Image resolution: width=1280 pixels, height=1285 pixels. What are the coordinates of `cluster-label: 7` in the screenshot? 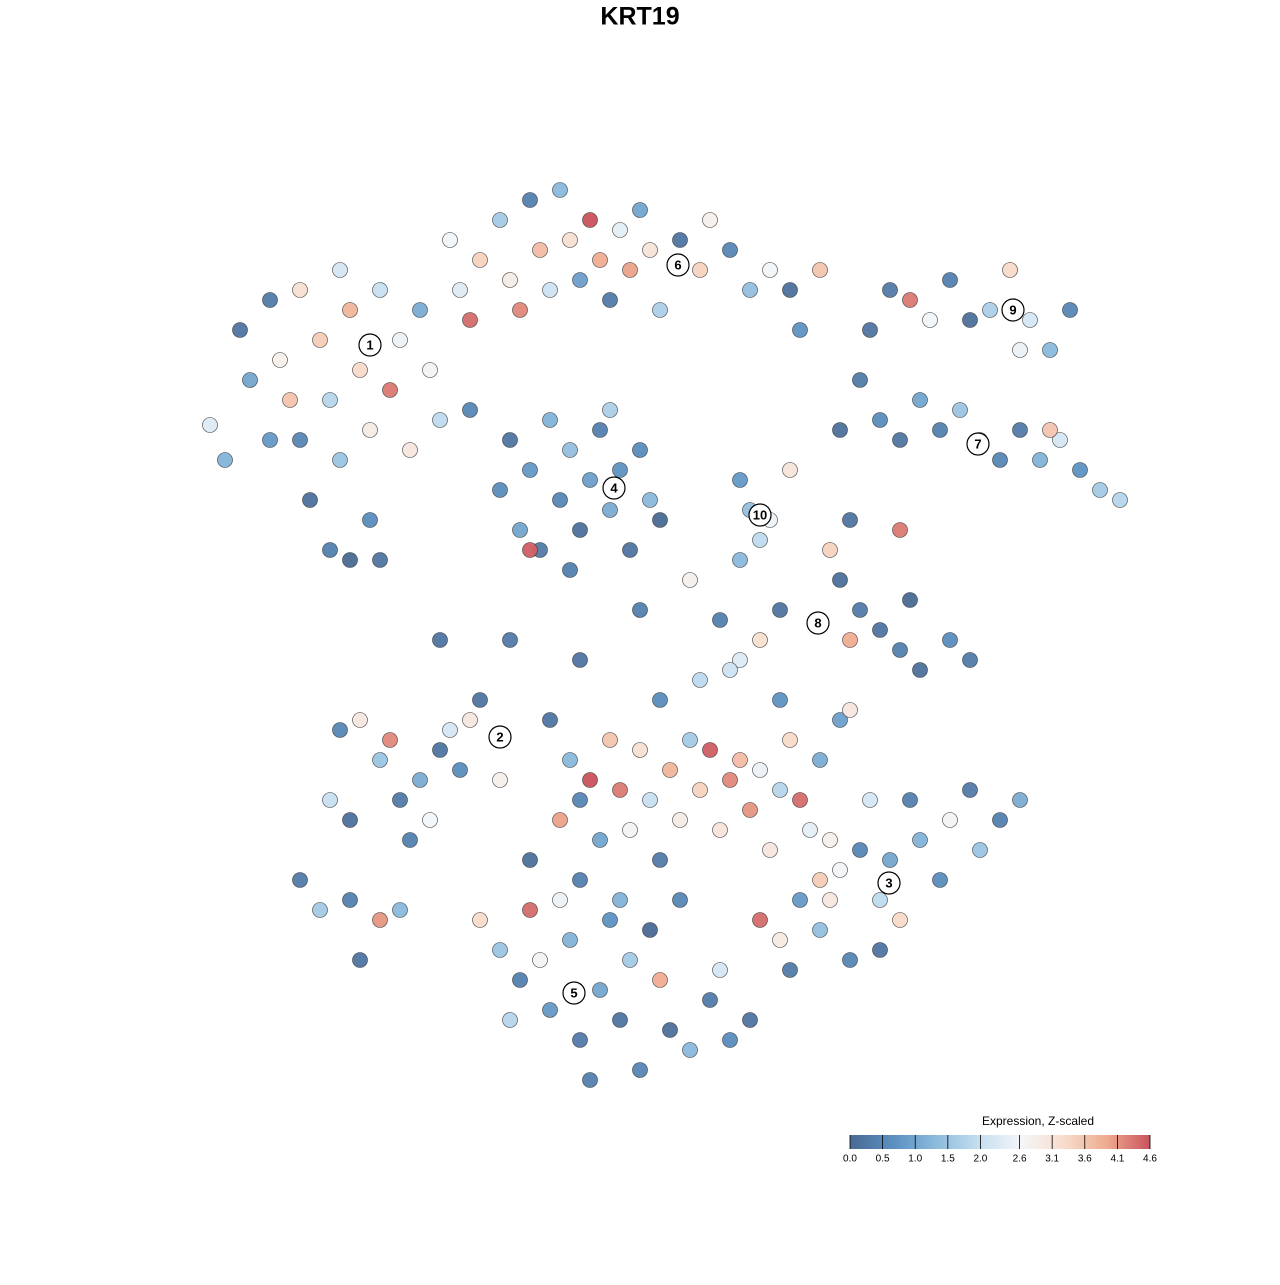 It's located at (977, 443).